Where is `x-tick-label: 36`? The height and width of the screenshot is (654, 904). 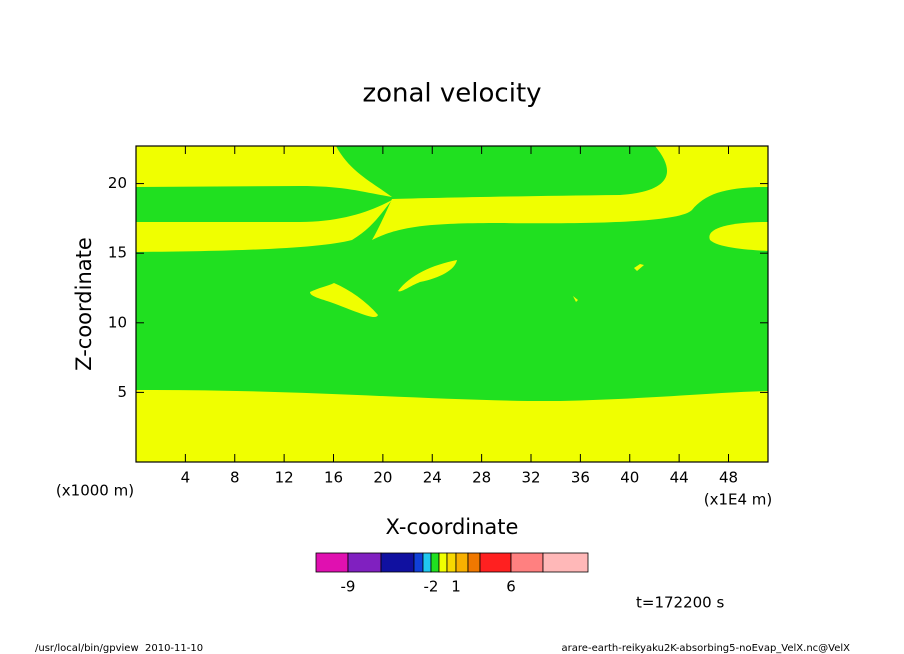
x-tick-label: 36 is located at coordinates (580, 478).